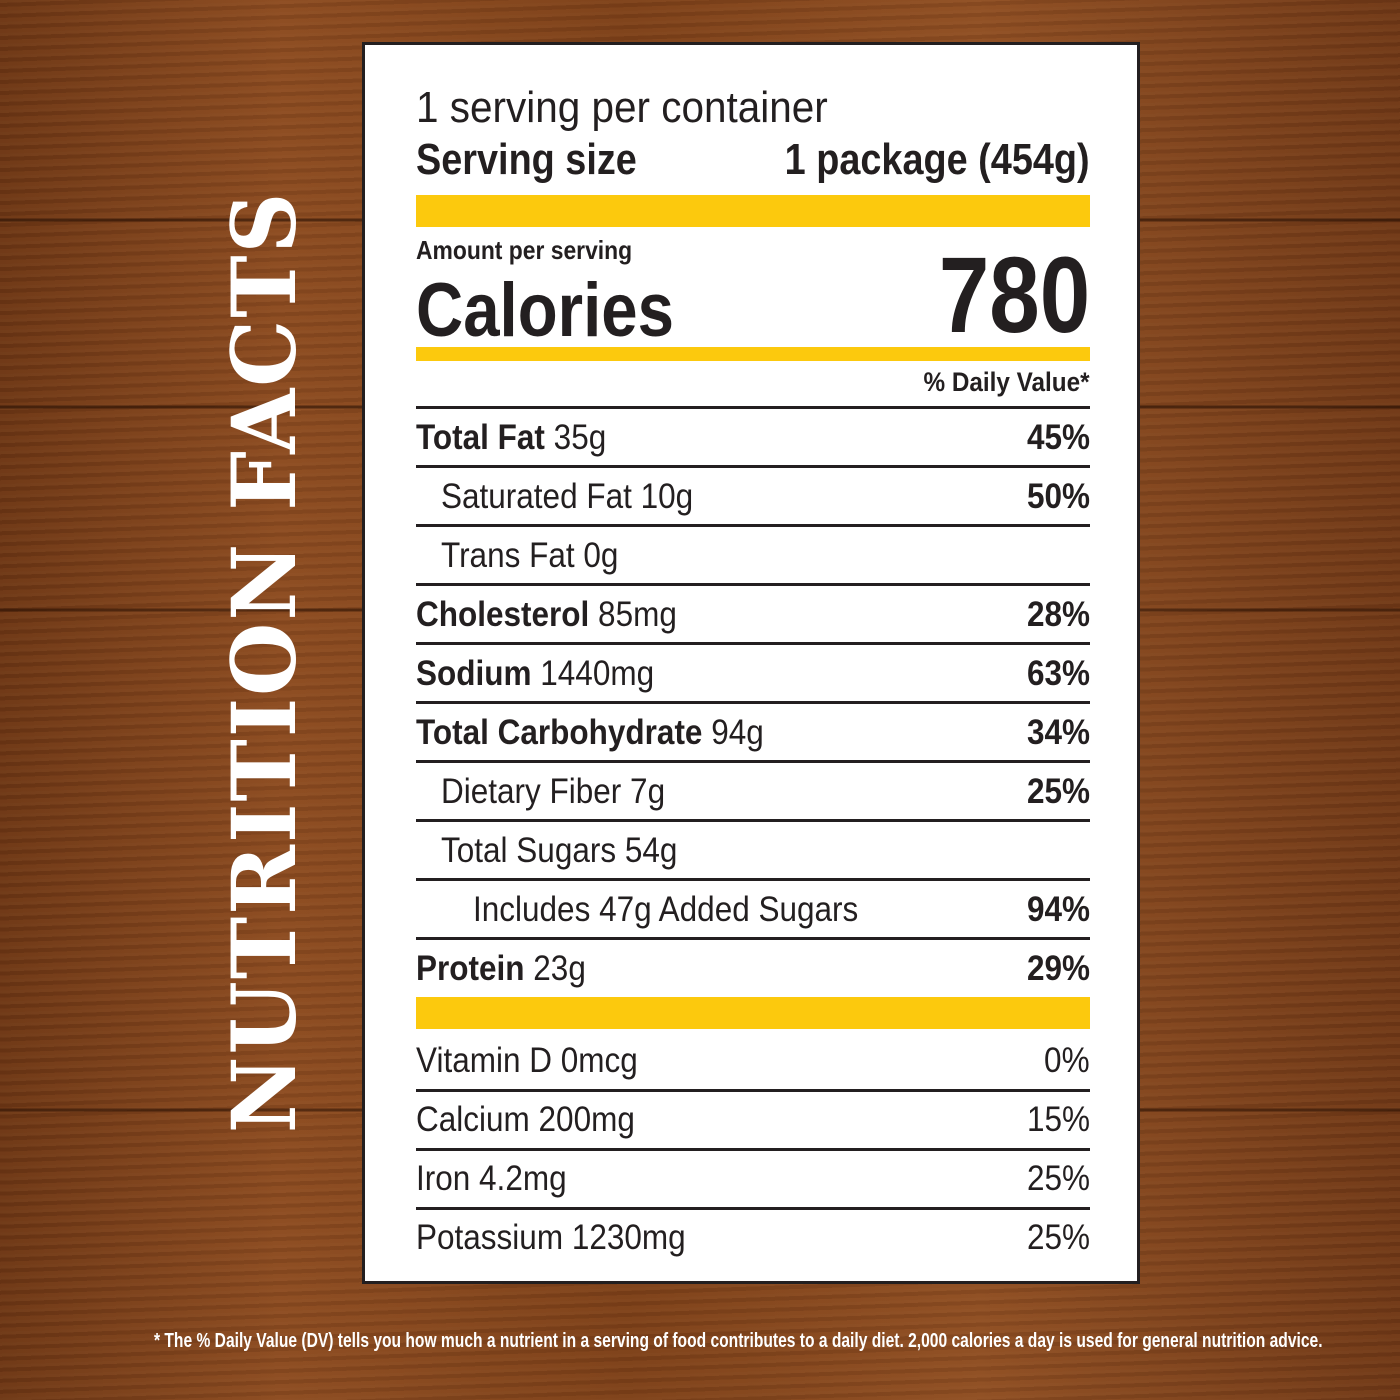 The height and width of the screenshot is (1400, 1400). Describe the element at coordinates (753, 789) in the screenshot. I see `nutrient-row-dietary-fiber: Dietary Fiber 7g 25%` at that location.